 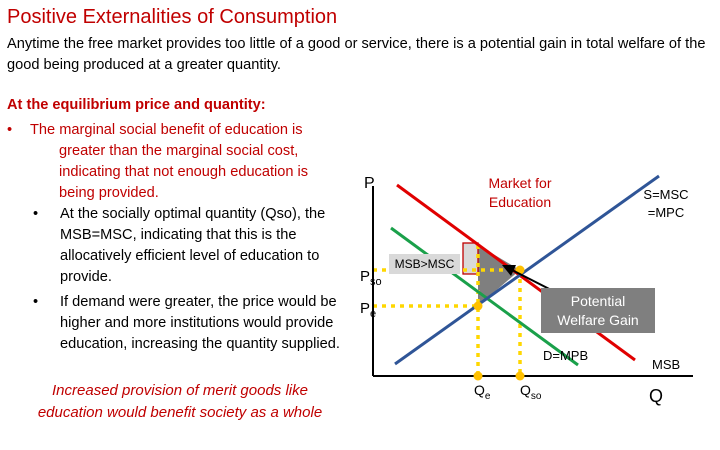 What do you see at coordinates (369, 183) in the screenshot?
I see `axis-y-label: P` at bounding box center [369, 183].